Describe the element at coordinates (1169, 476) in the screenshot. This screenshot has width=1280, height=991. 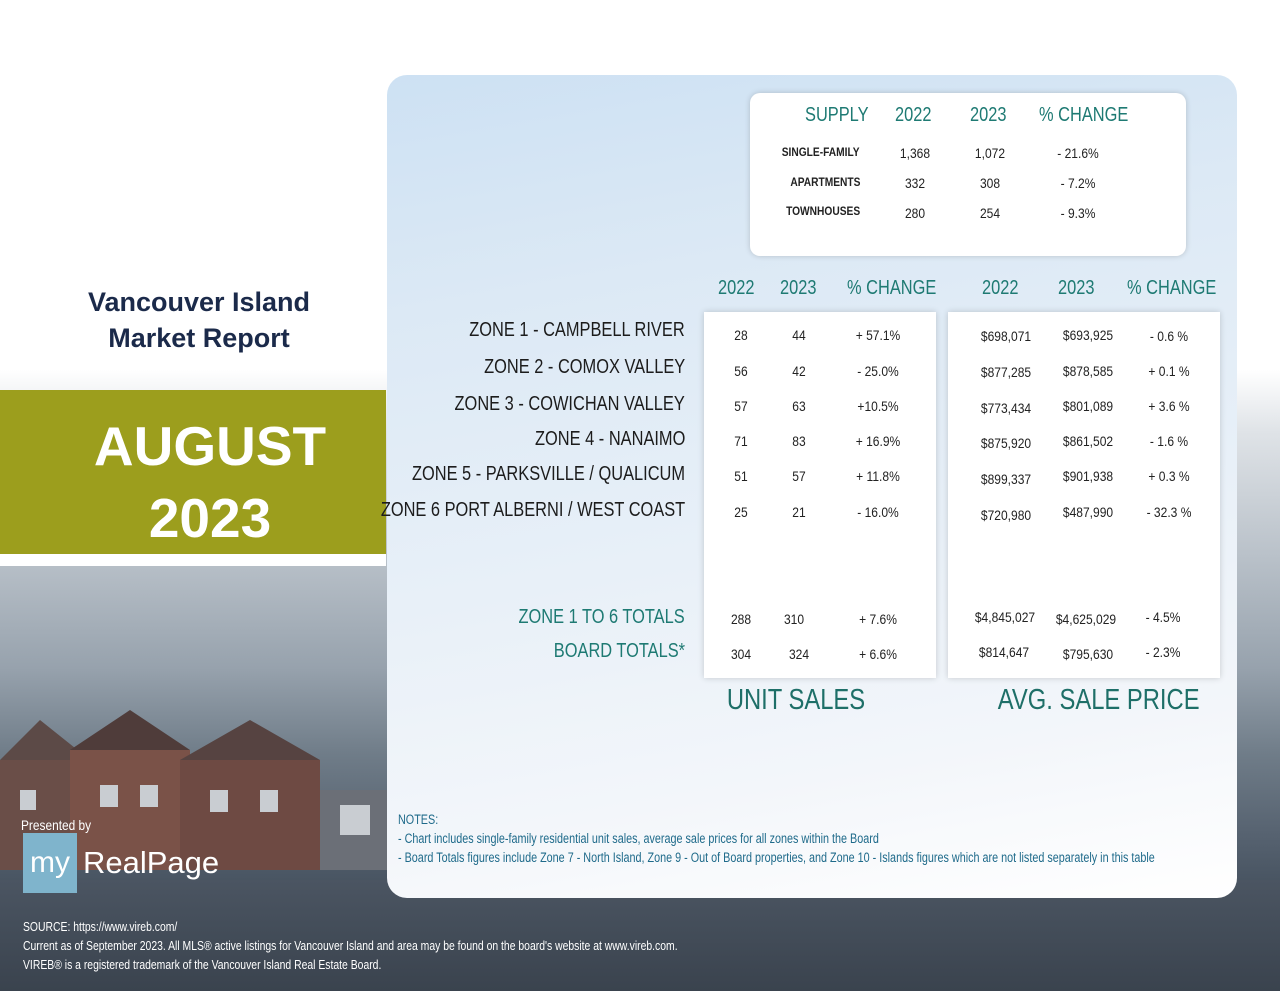
I see `price-change: + 0.3 %` at that location.